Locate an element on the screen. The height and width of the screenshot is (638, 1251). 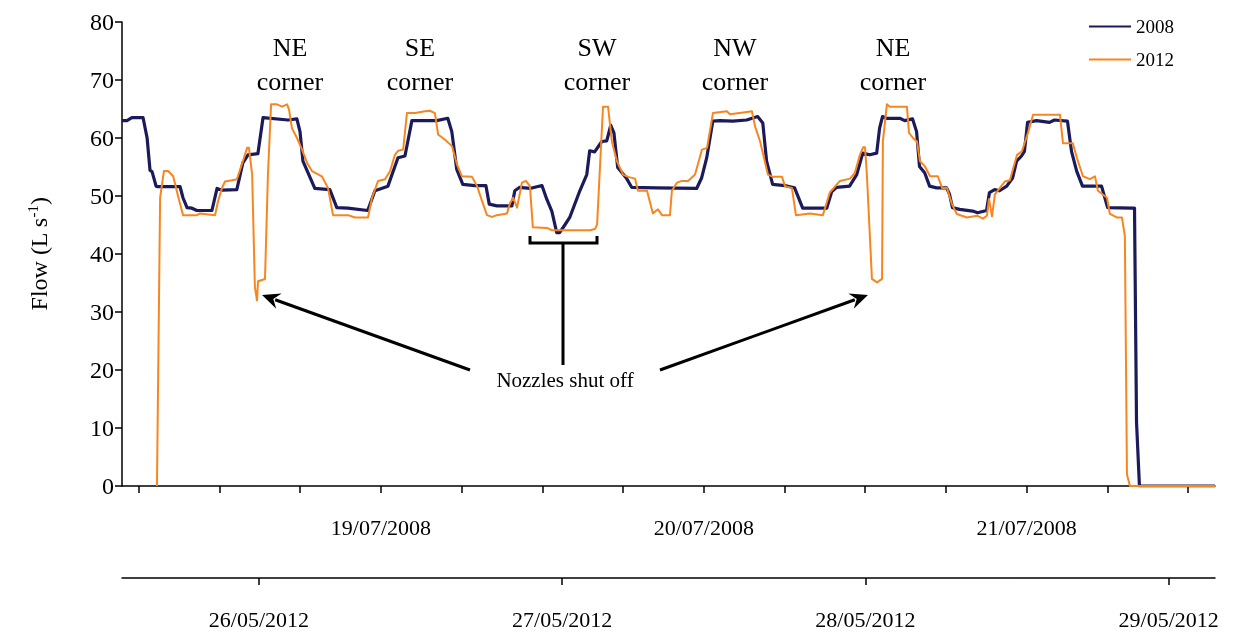
x2-tick-label: 26/05/2012 is located at coordinates (259, 619).